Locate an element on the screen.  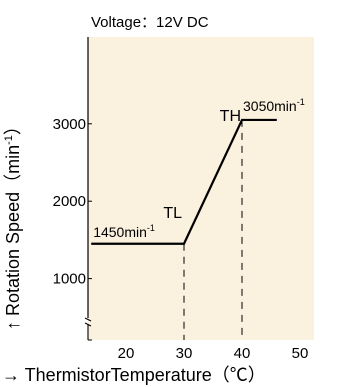
x-ticks: 20 30 40 50 is located at coordinates (213, 353).